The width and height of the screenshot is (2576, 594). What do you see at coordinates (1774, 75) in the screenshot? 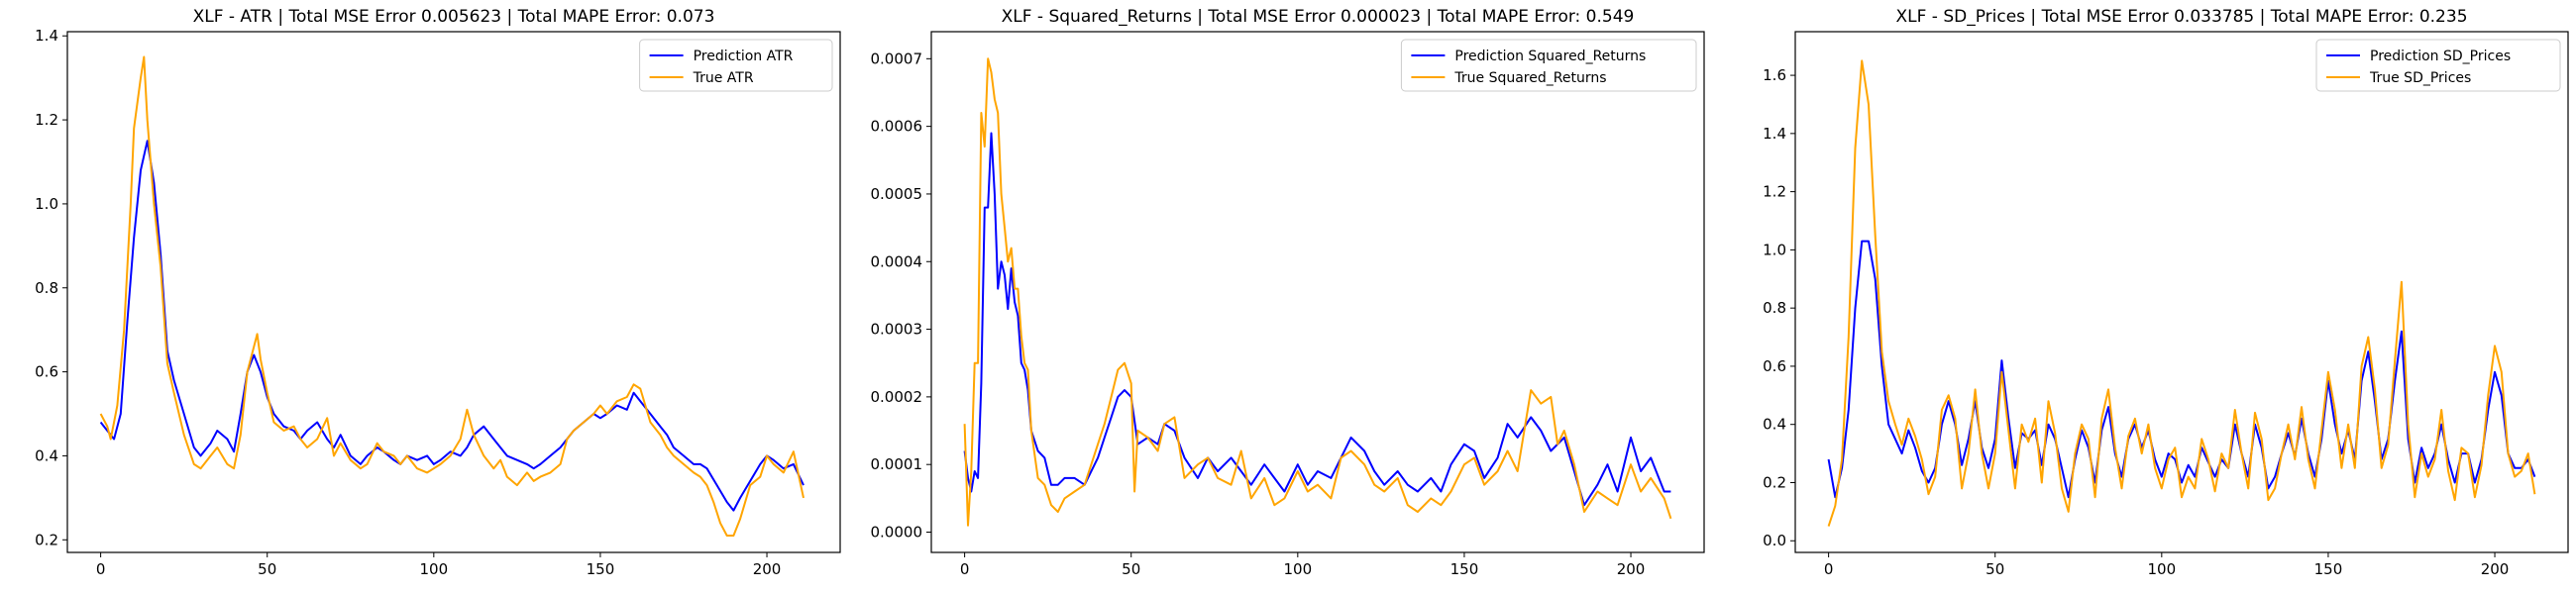
I see `y-tick-label: 1.6` at bounding box center [1774, 75].